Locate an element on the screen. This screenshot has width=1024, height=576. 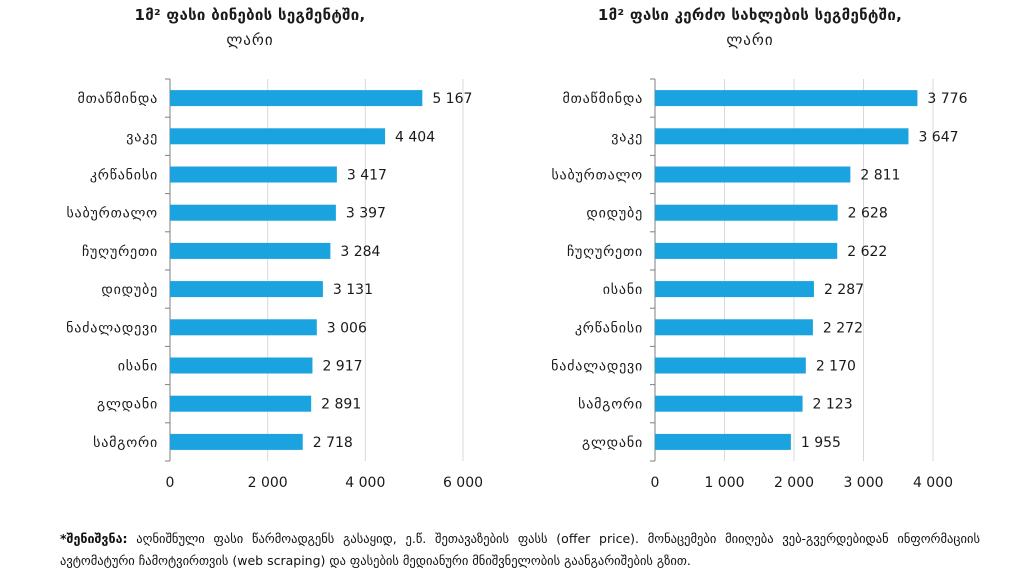
data-label: 3 397 is located at coordinates (366, 214).